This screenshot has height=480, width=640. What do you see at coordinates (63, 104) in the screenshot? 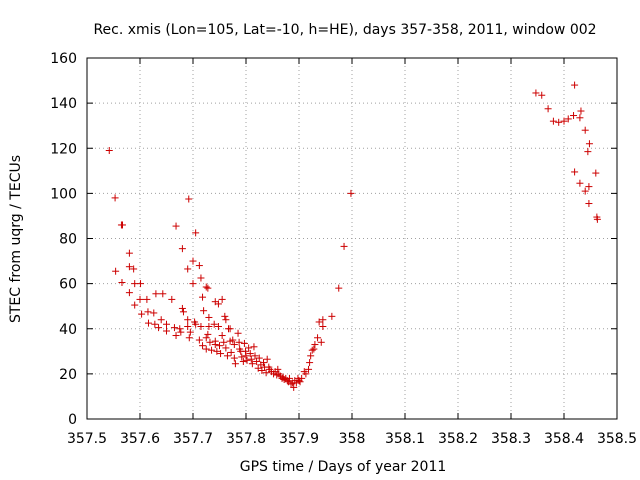
I see `y-tick-label: 140` at bounding box center [63, 104].